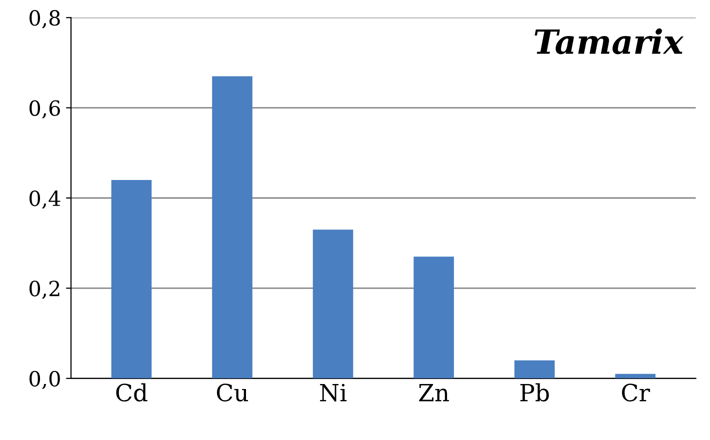 Image resolution: width=710 pixels, height=440 pixels. I want to click on x-tick-label: Cd, so click(132, 392).